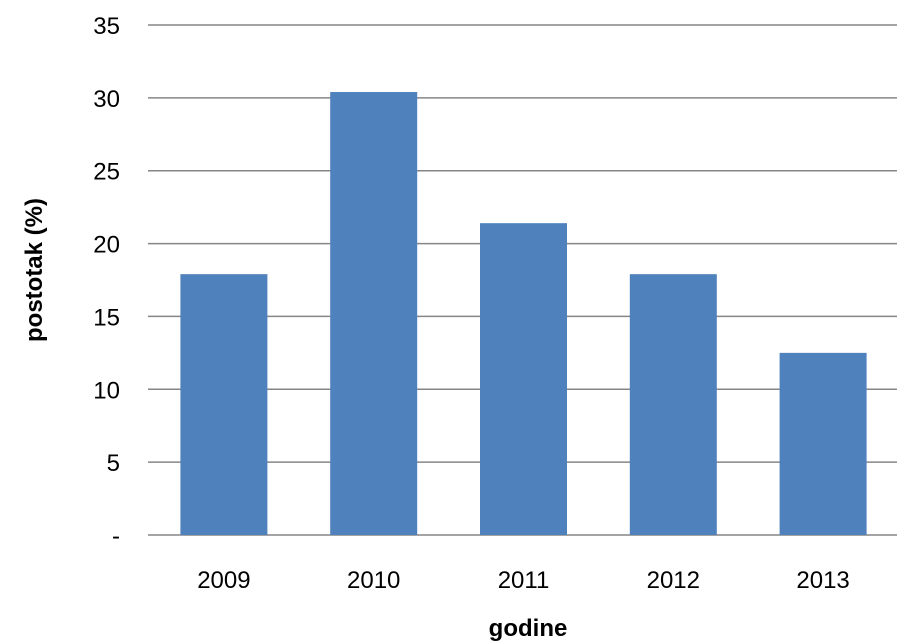 Image resolution: width=897 pixels, height=641 pixels. Describe the element at coordinates (106, 390) in the screenshot. I see `y-tick-label: 10` at that location.